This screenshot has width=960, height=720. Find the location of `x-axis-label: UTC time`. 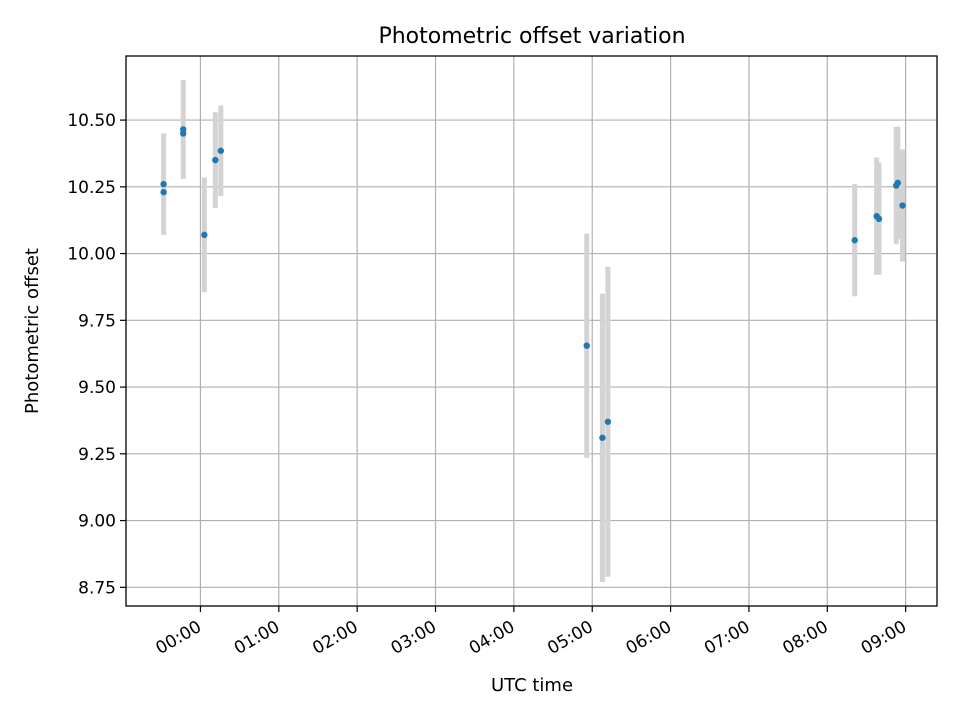

x-axis-label: UTC time is located at coordinates (532, 685).